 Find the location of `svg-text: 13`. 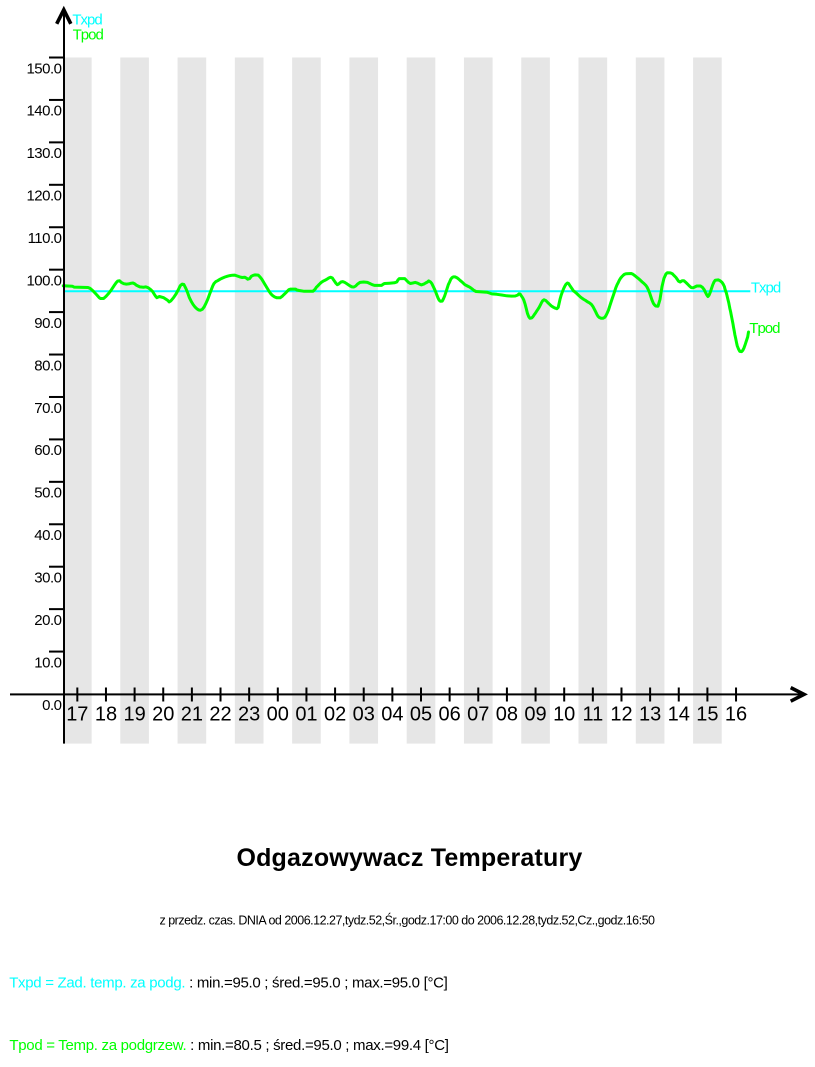

svg-text: 13 is located at coordinates (650, 715).